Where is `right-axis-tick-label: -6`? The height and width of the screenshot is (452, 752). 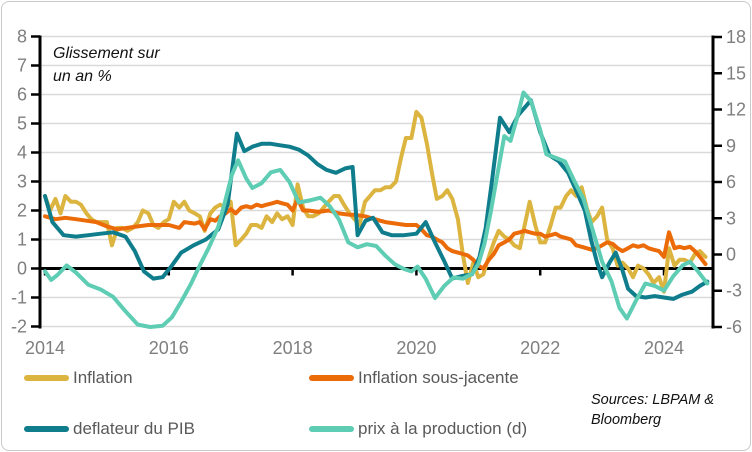 right-axis-tick-label: -6 is located at coordinates (734, 327).